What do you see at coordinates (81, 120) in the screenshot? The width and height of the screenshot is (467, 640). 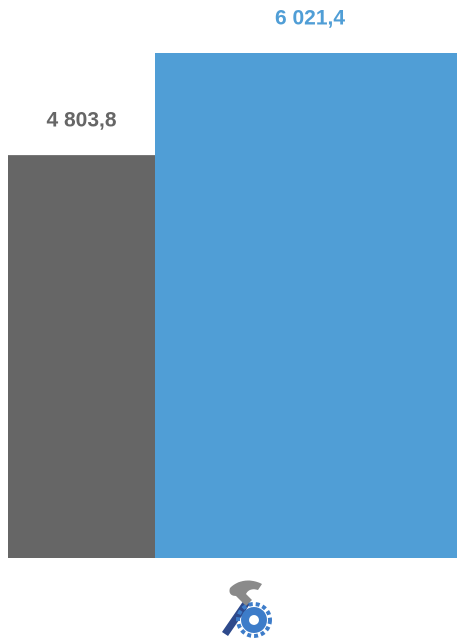 I see `value-label: 4 803,8` at bounding box center [81, 120].